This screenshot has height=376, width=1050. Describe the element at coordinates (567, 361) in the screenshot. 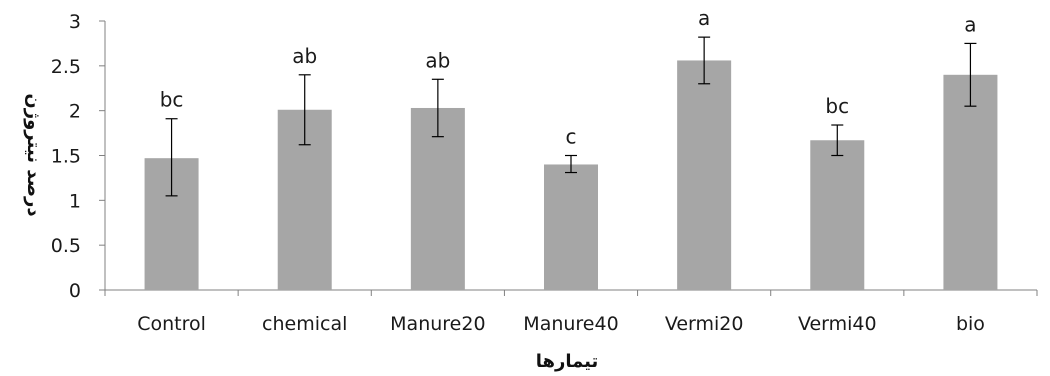

I see `x-axis-title: تیمارها` at that location.